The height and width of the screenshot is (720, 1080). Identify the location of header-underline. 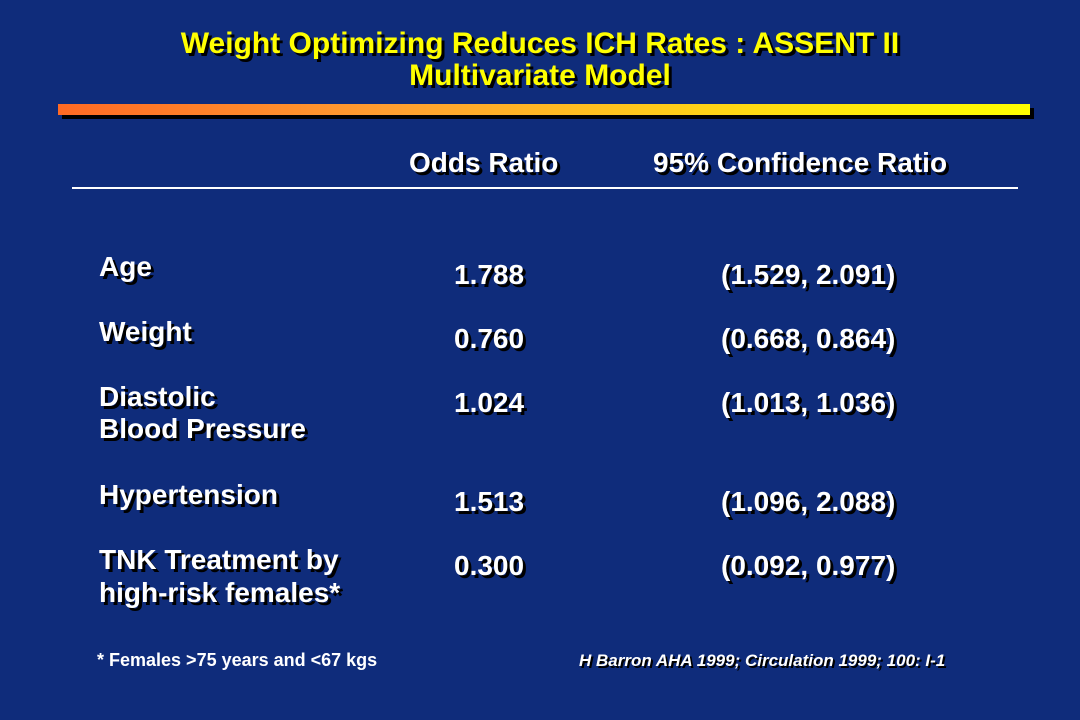
(545, 188).